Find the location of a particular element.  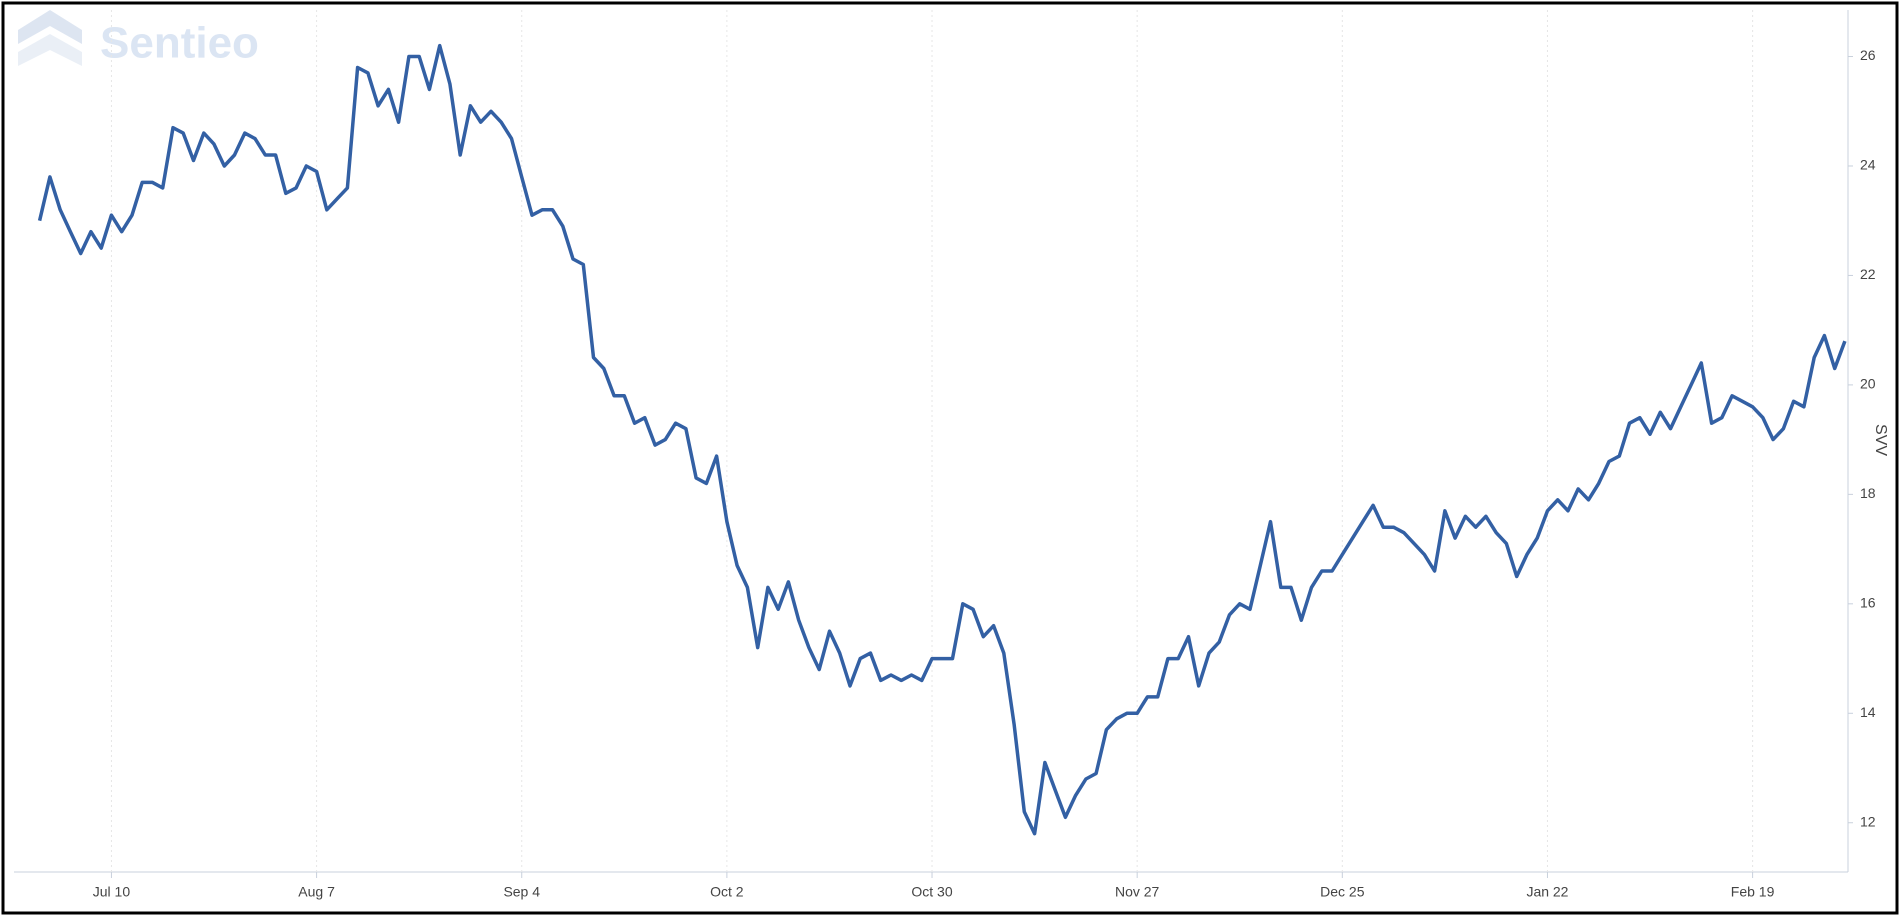

x-tick-label: Feb 19 is located at coordinates (1753, 892).